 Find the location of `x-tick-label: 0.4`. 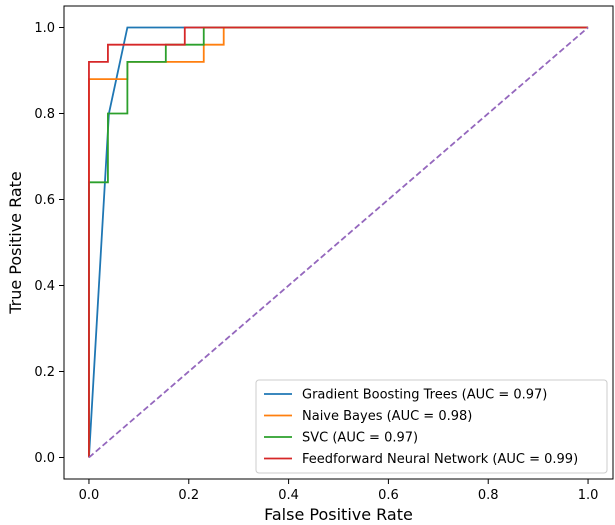

x-tick-label: 0.4 is located at coordinates (288, 495).